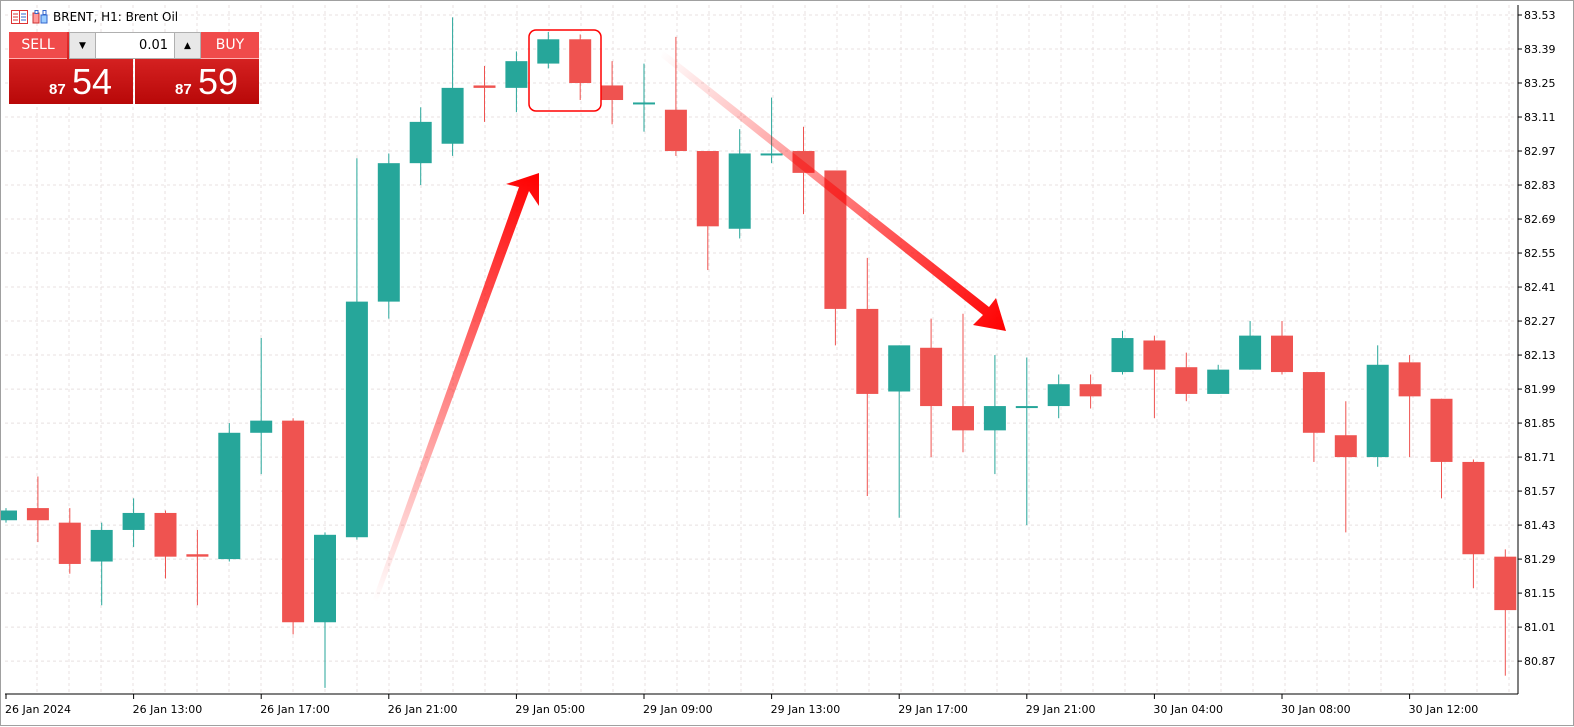  What do you see at coordinates (38, 45) in the screenshot?
I see `sell-label: SELL` at bounding box center [38, 45].